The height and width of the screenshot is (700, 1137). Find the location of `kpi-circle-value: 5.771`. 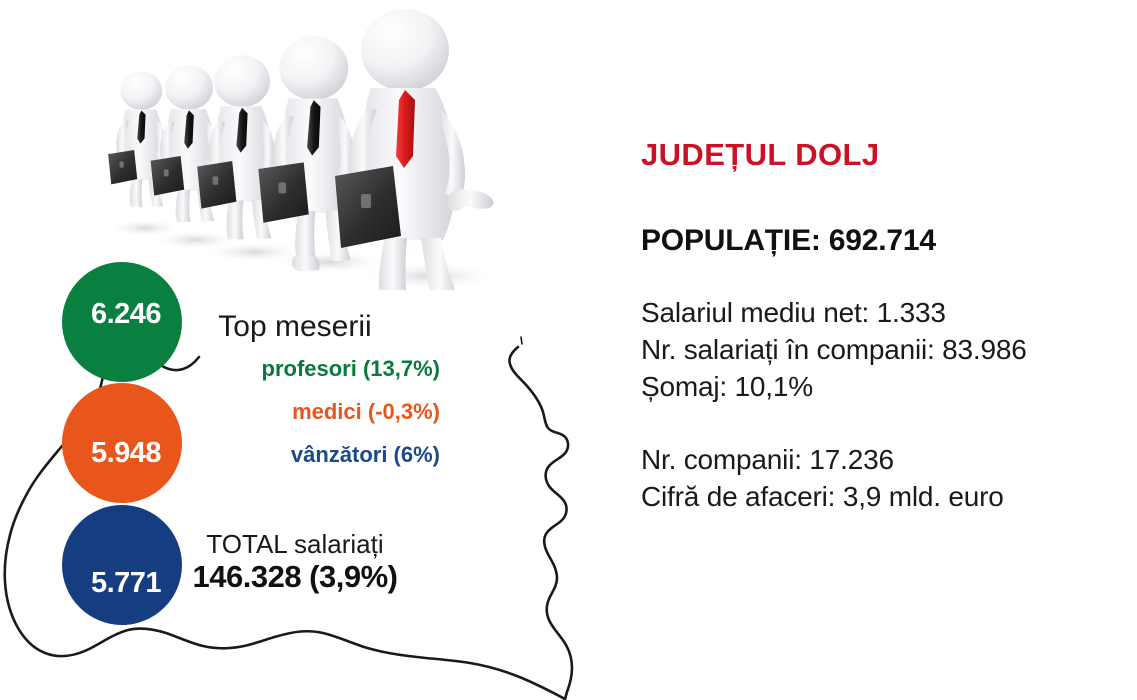

kpi-circle-value: 5.771 is located at coordinates (126, 582).